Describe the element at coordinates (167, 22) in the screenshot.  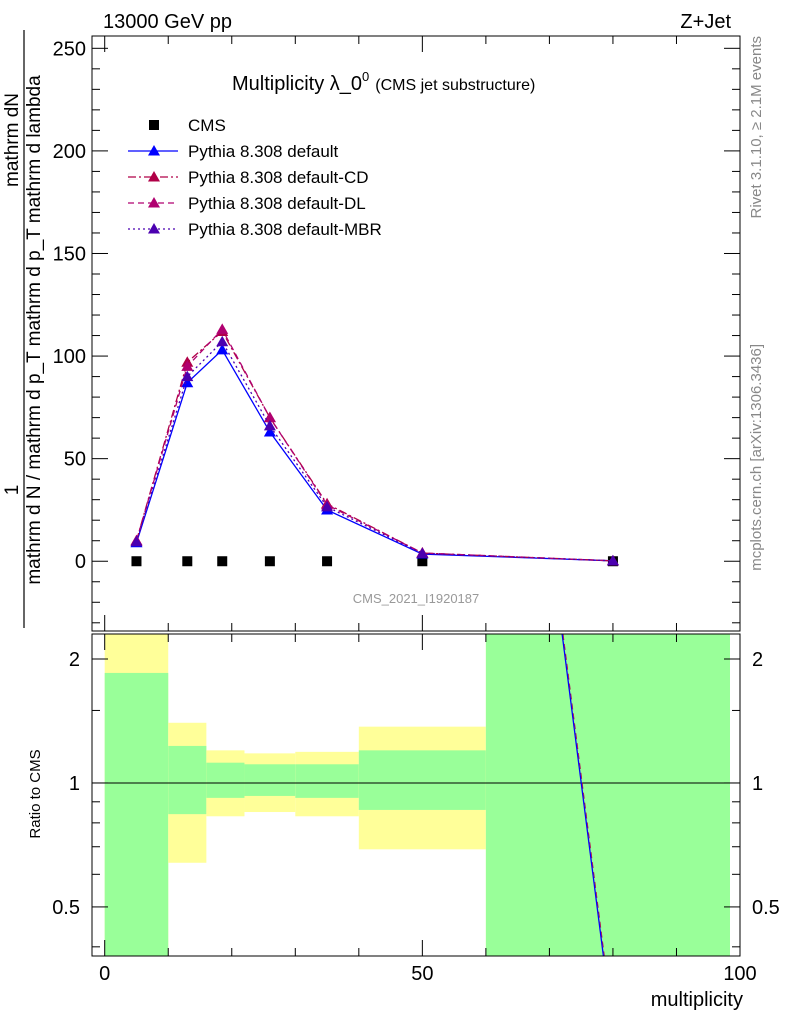
I see `header-energy-label: 13000 GeV pp` at that location.